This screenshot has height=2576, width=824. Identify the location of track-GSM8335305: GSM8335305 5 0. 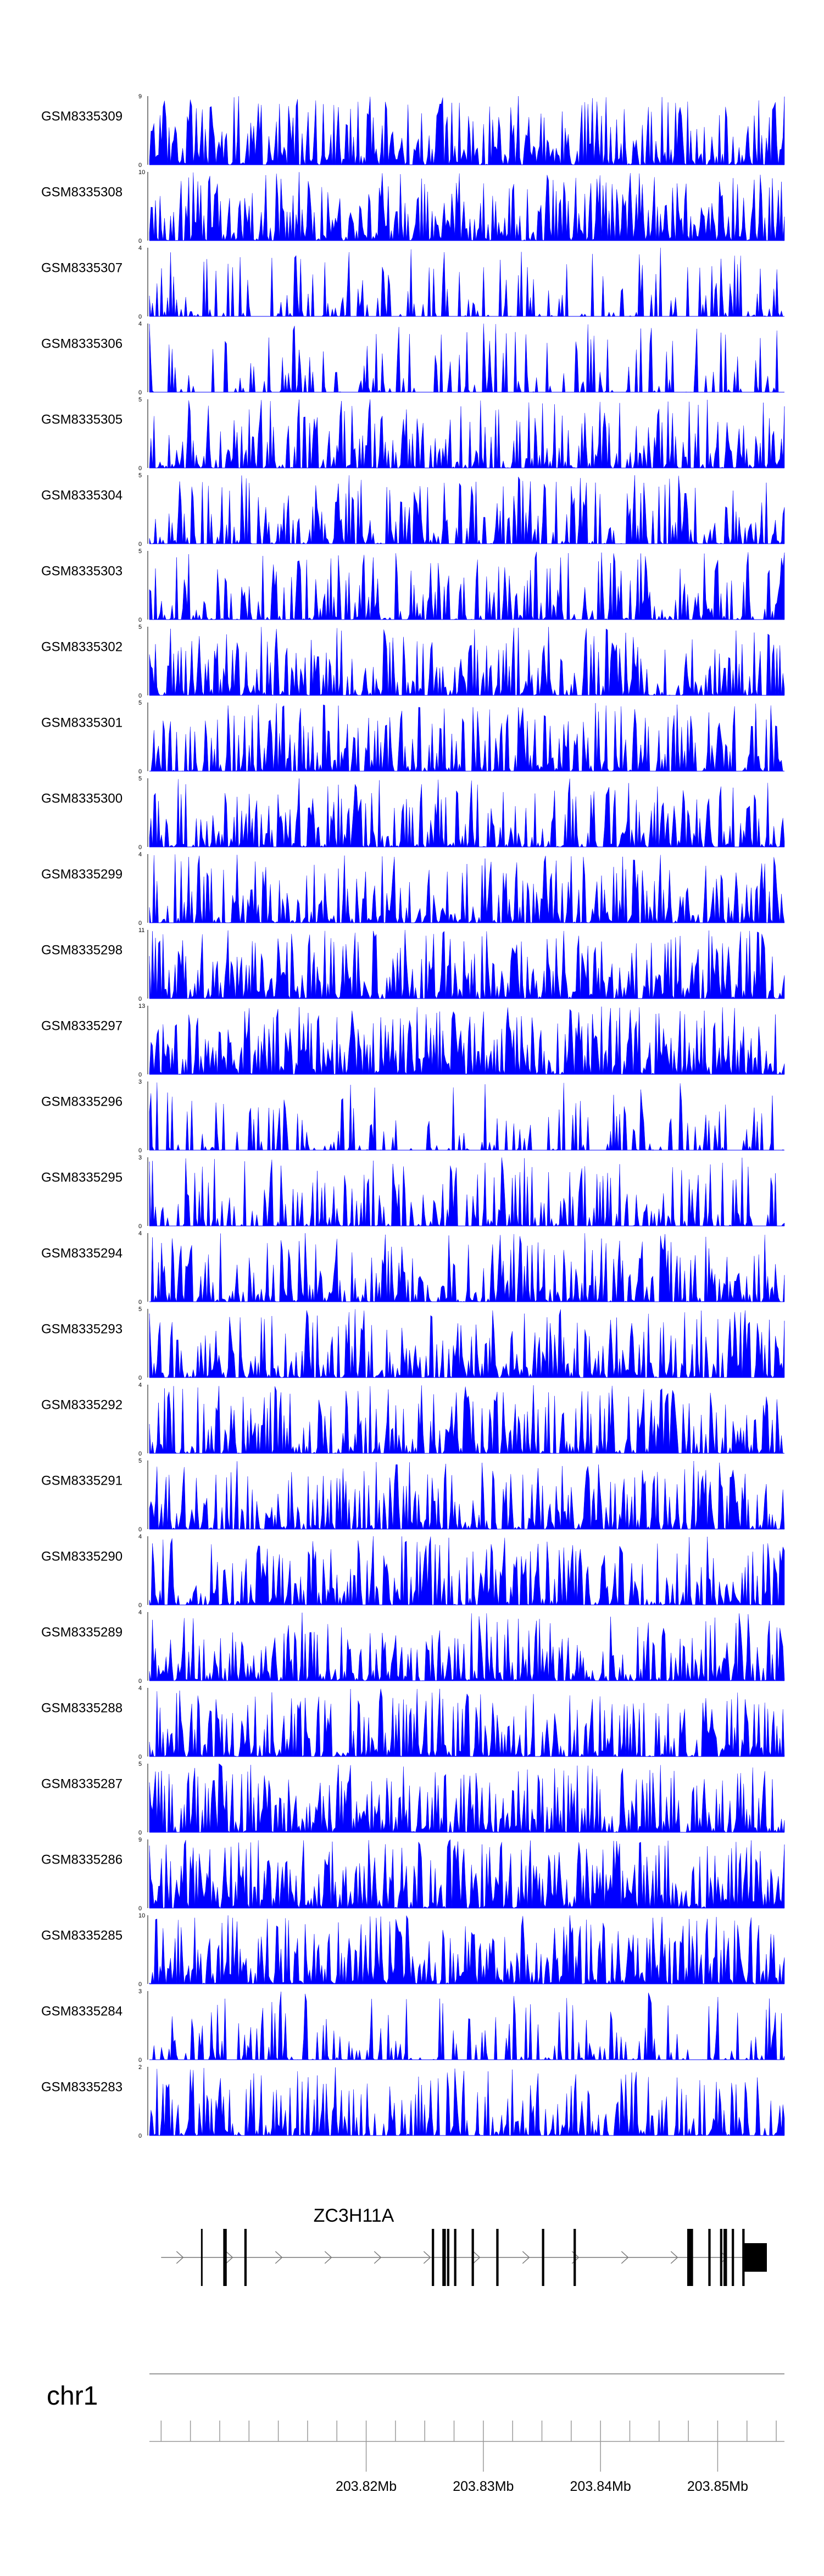
(413, 434).